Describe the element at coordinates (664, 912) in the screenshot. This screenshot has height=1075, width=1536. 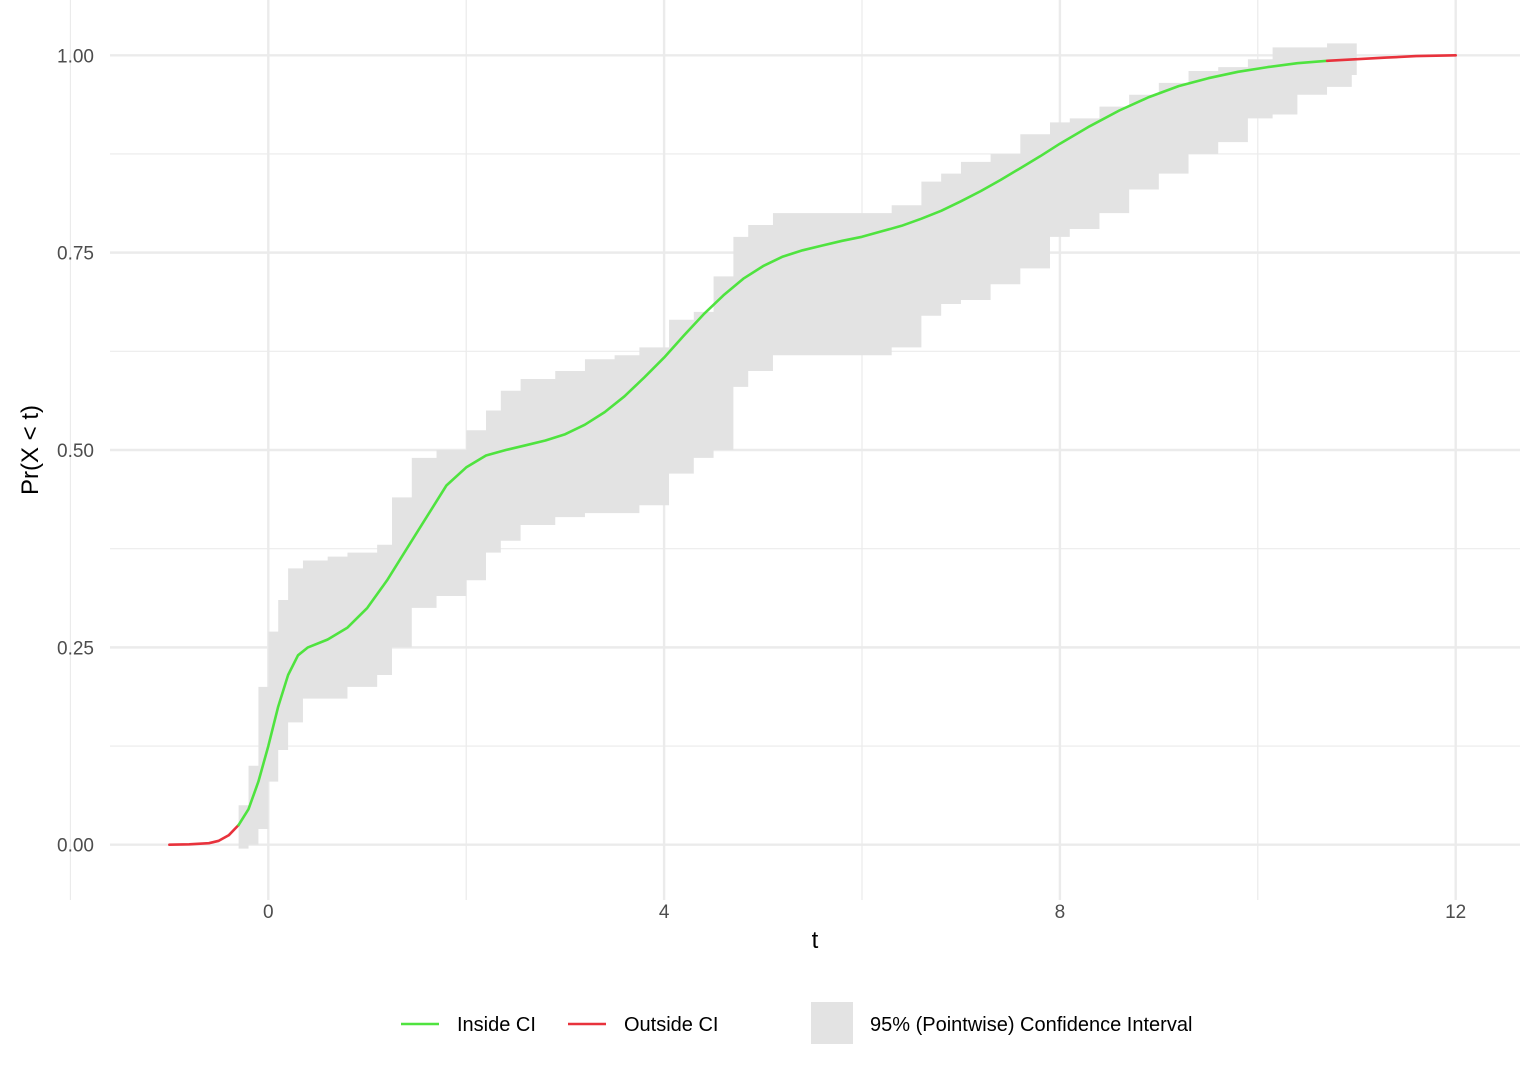
I see `x-tick-label-1: 4` at that location.